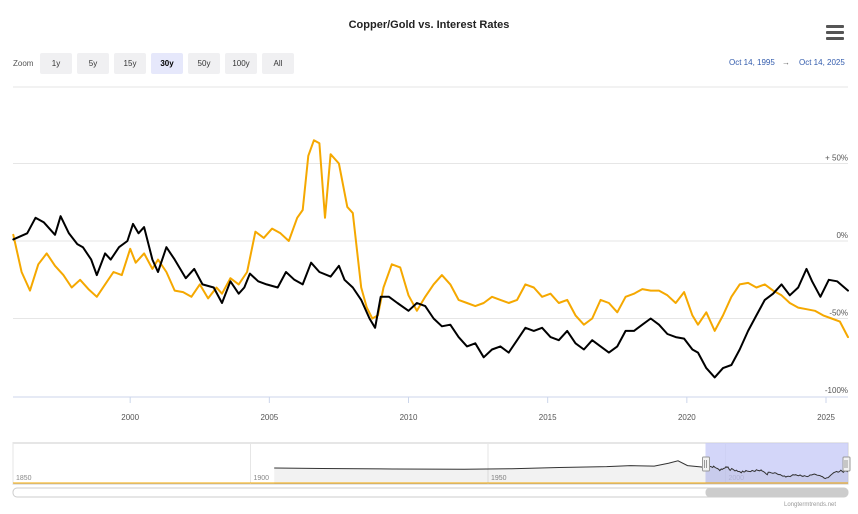 Image resolution: width=858 pixels, height=514 pixels. I want to click on zoom-button-all: All, so click(278, 63).